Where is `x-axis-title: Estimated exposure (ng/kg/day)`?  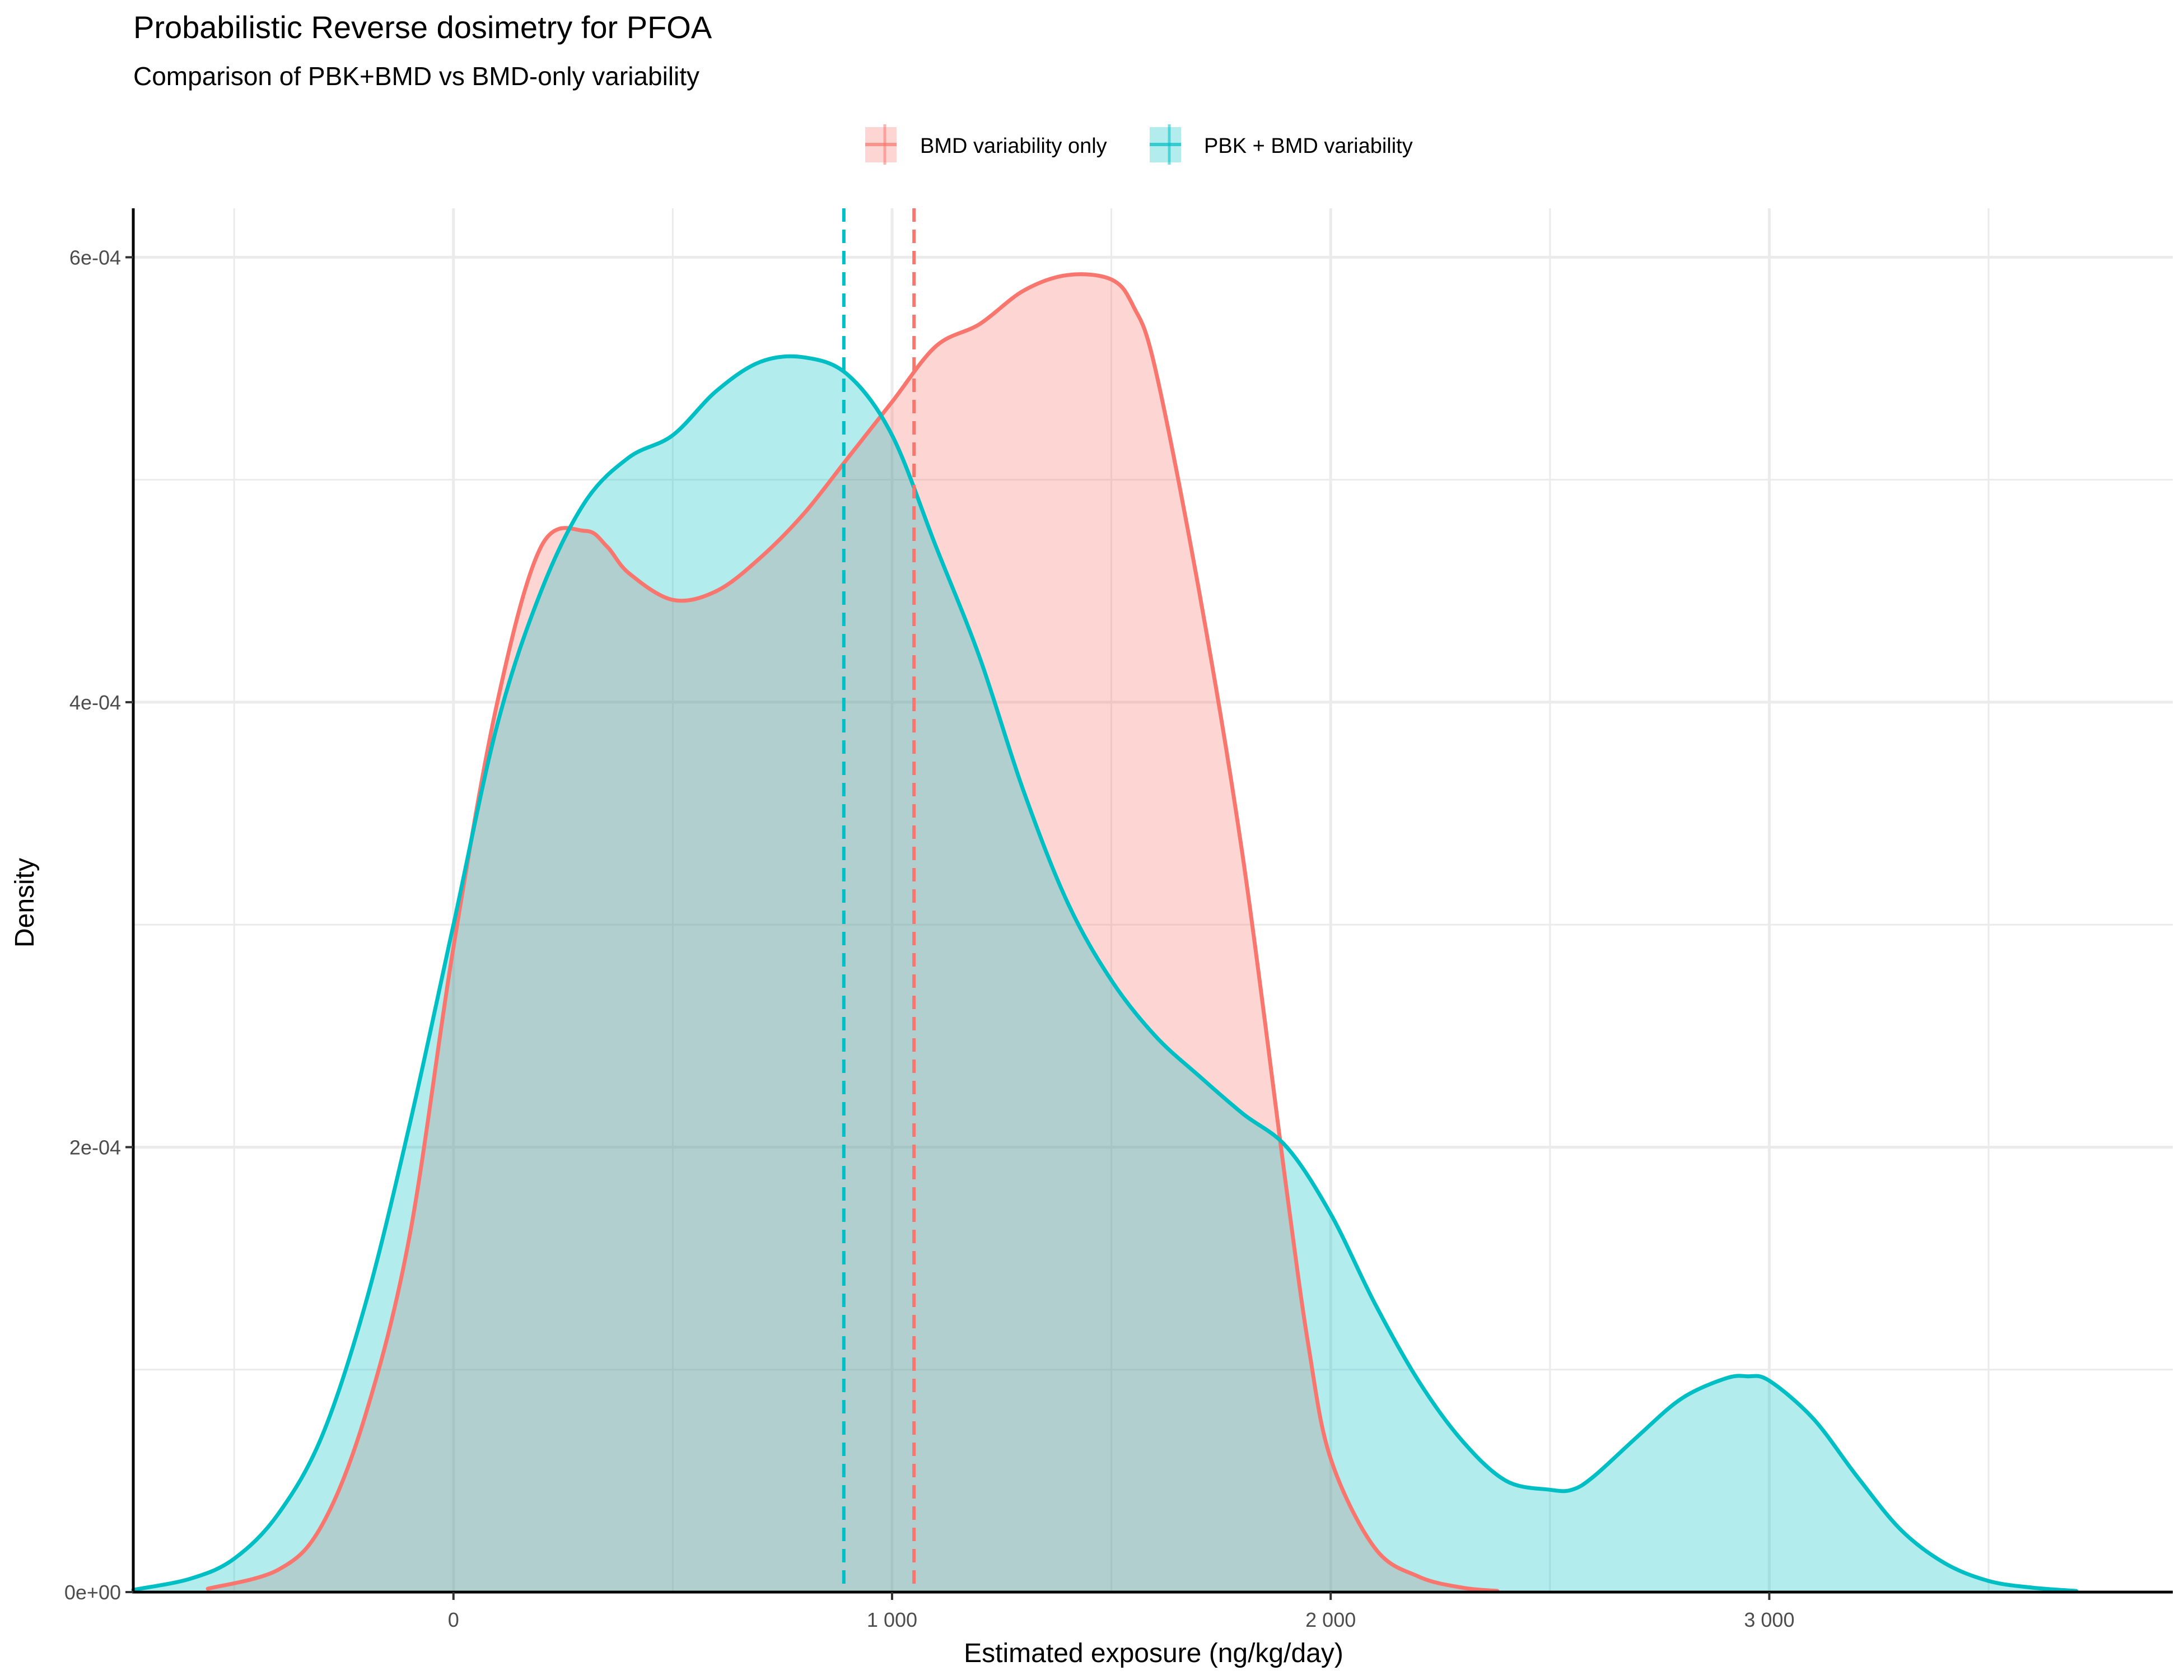
x-axis-title: Estimated exposure (ng/kg/day) is located at coordinates (1154, 1654).